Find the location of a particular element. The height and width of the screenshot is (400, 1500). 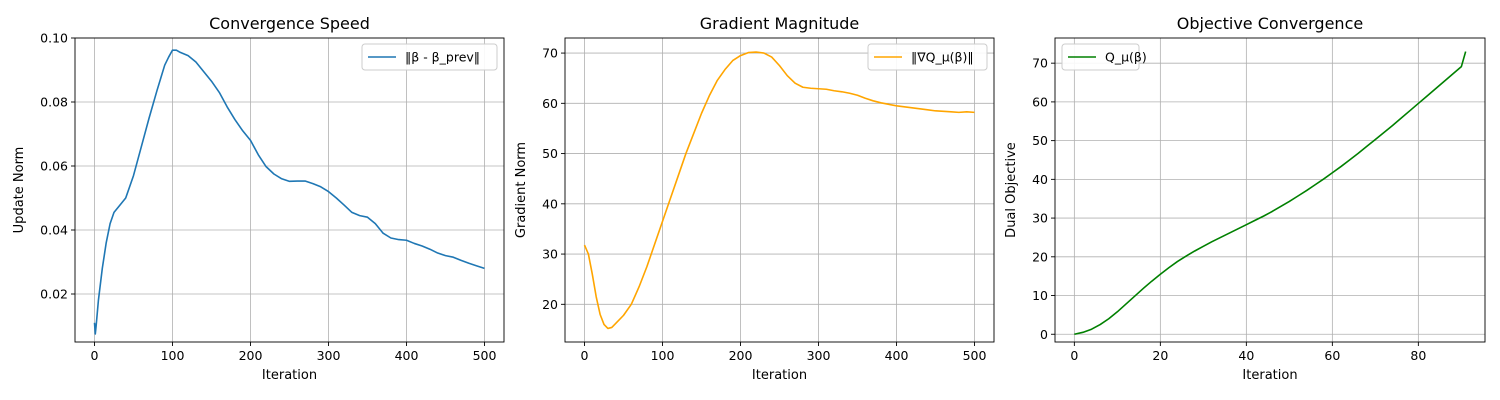

y-tick-label: 0.10 is located at coordinates (54, 38).